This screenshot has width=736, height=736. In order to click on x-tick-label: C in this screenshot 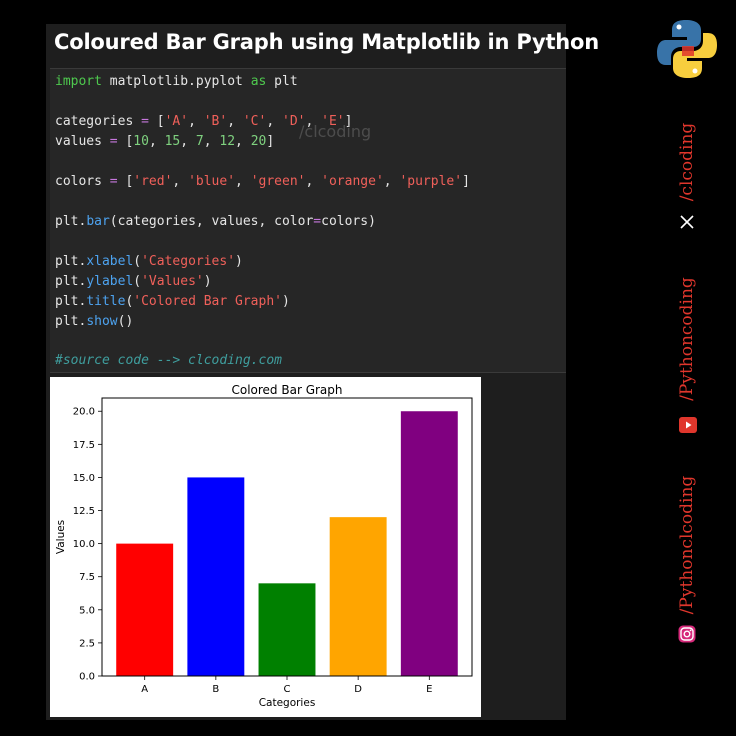, I will do `click(287, 689)`.